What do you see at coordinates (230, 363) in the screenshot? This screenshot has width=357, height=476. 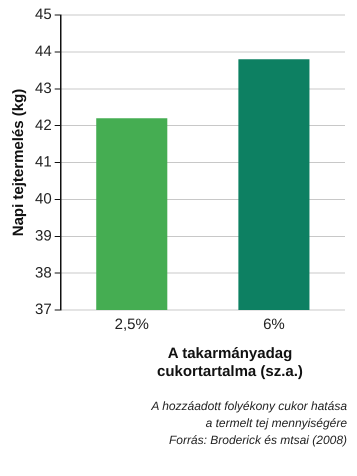 I see `x-axis-title: A takarmányadag cukortartalma (sz.a.)` at bounding box center [230, 363].